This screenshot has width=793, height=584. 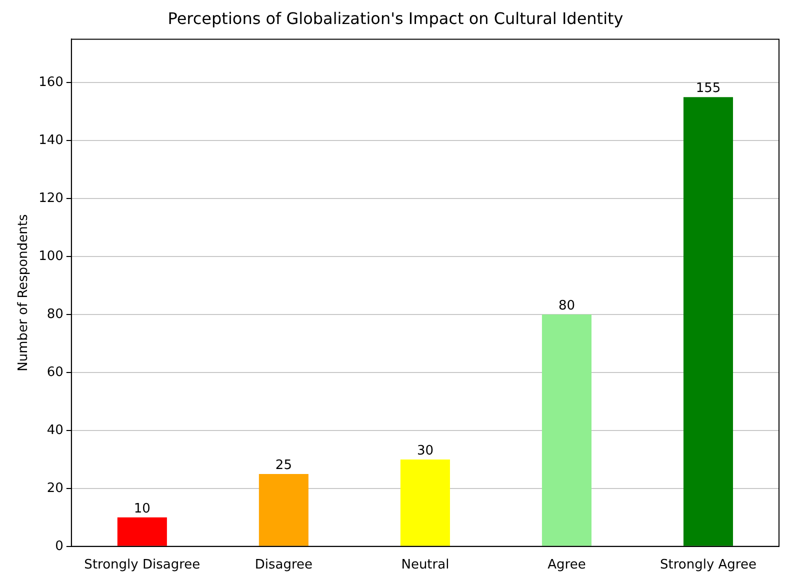 I want to click on x-tick-label: Agree, so click(x=567, y=565).